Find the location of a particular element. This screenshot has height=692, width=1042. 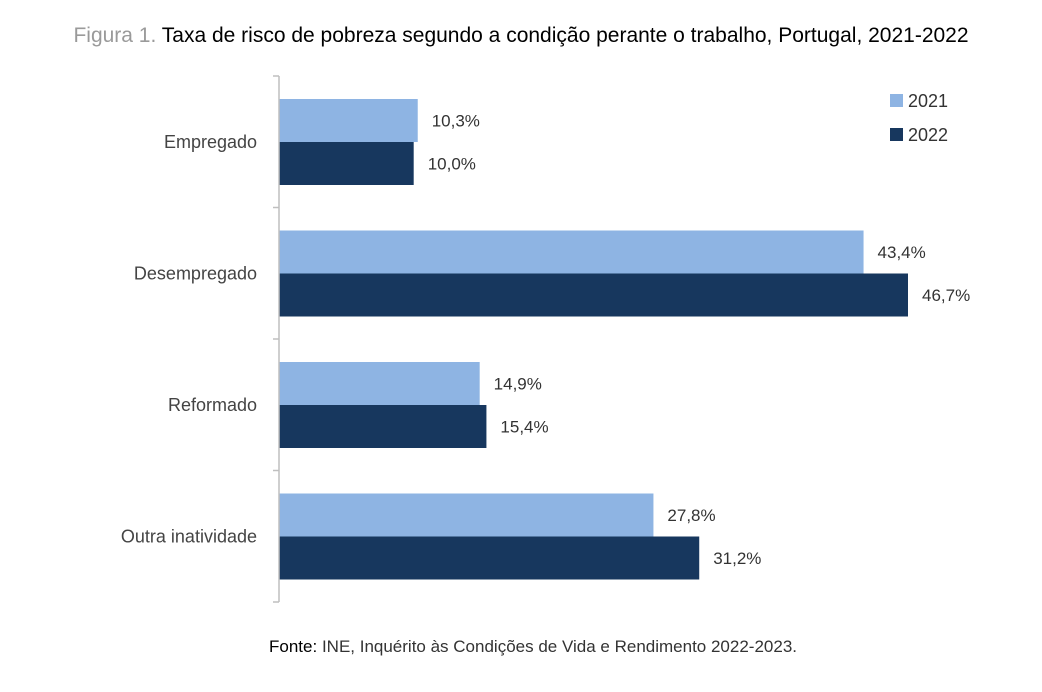

data-label: 10,0% is located at coordinates (452, 164).